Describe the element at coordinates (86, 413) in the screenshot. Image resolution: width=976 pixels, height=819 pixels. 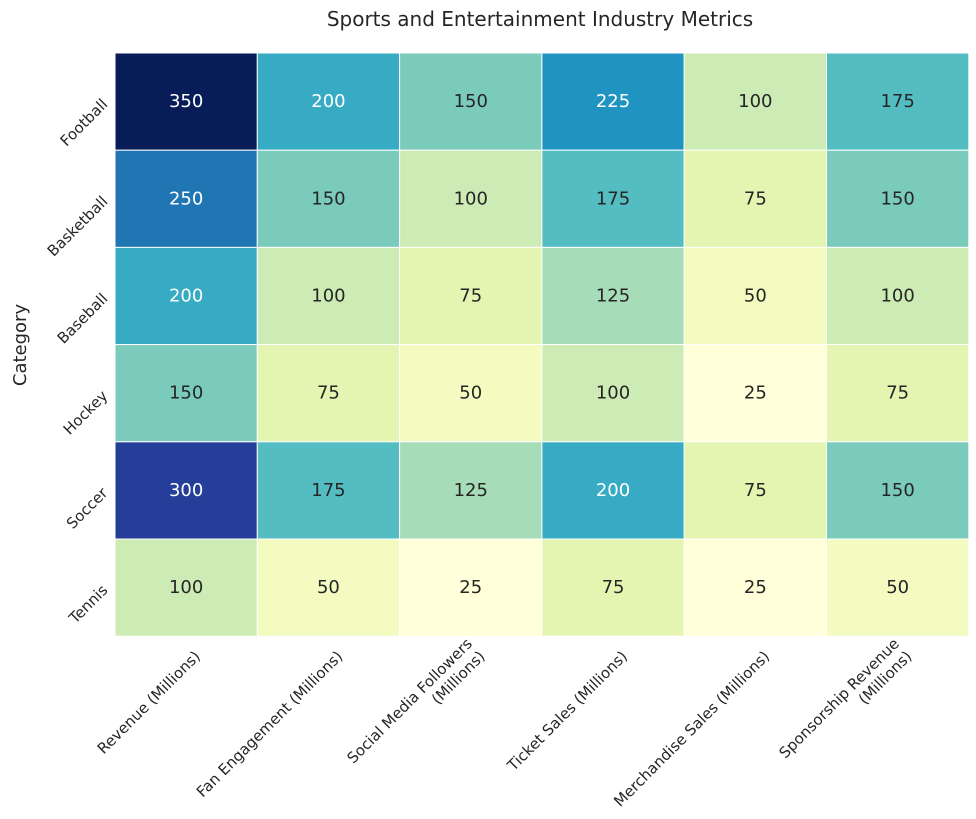
I see `row-tick-label: Hockey` at that location.